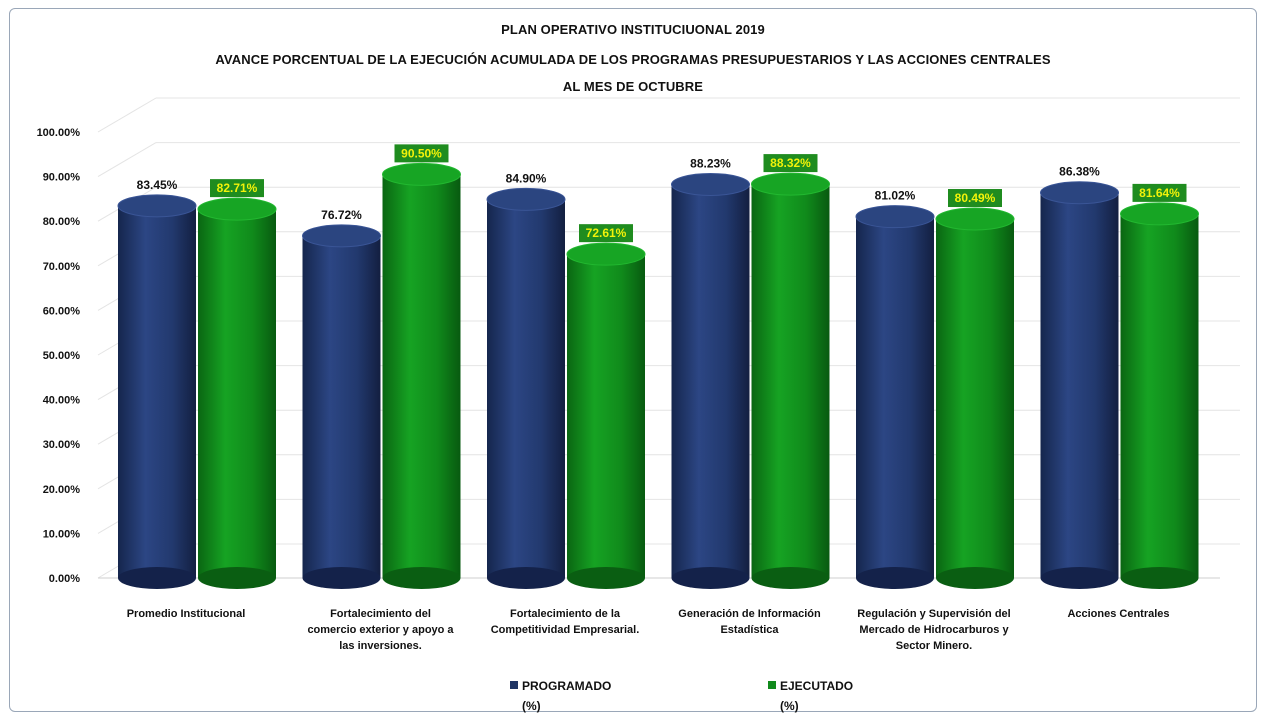 This screenshot has width=1266, height=719. I want to click on category-label-line: las inversiones., so click(380, 646).